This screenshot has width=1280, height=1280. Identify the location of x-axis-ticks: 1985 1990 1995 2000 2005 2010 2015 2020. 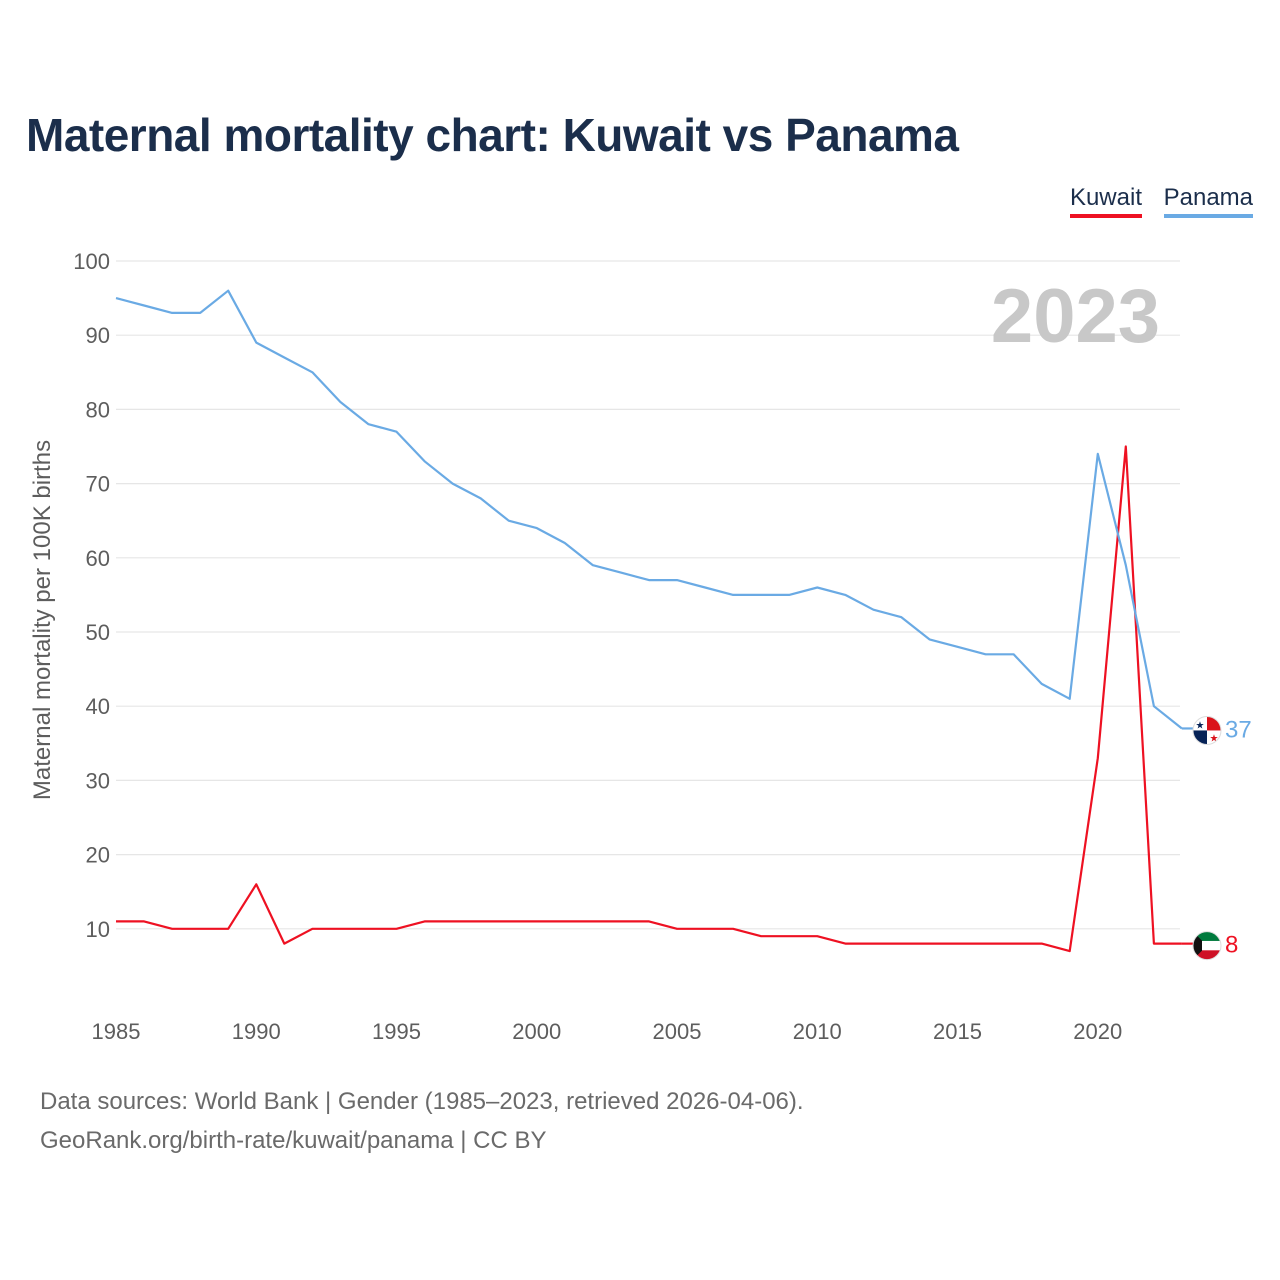
(607, 1031).